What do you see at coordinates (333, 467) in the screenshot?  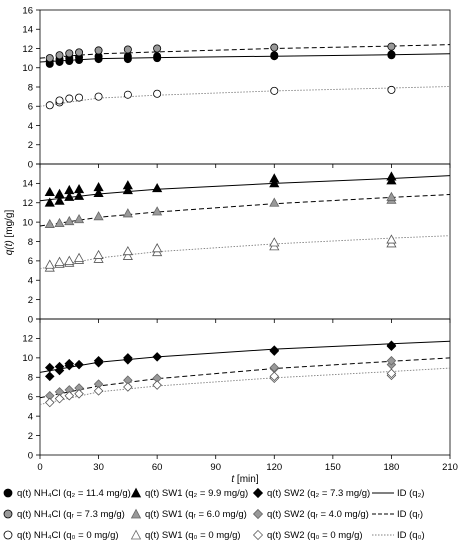 I see `x-tick-label: 150` at bounding box center [333, 467].